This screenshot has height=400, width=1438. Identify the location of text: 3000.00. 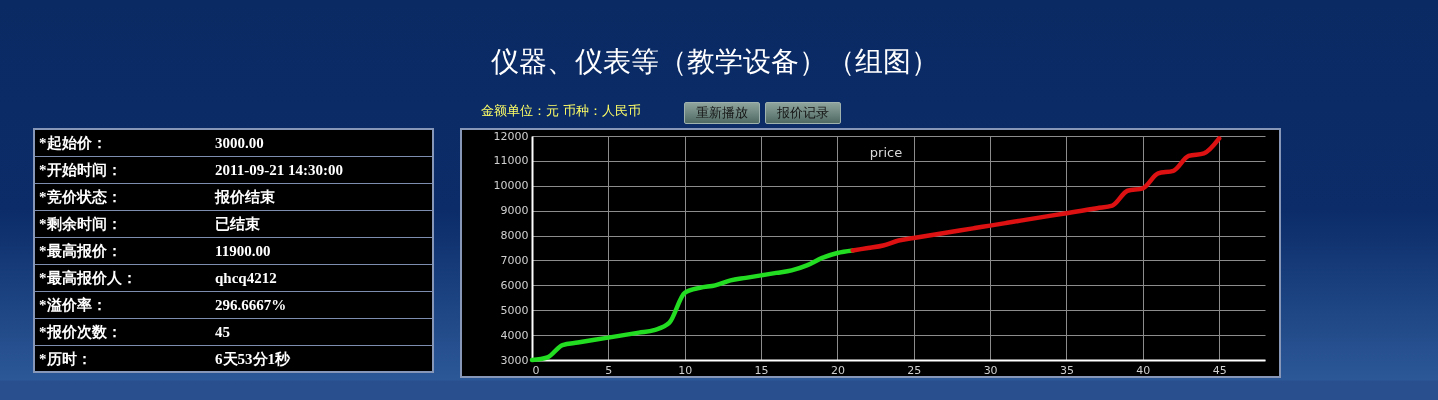
(321, 143).